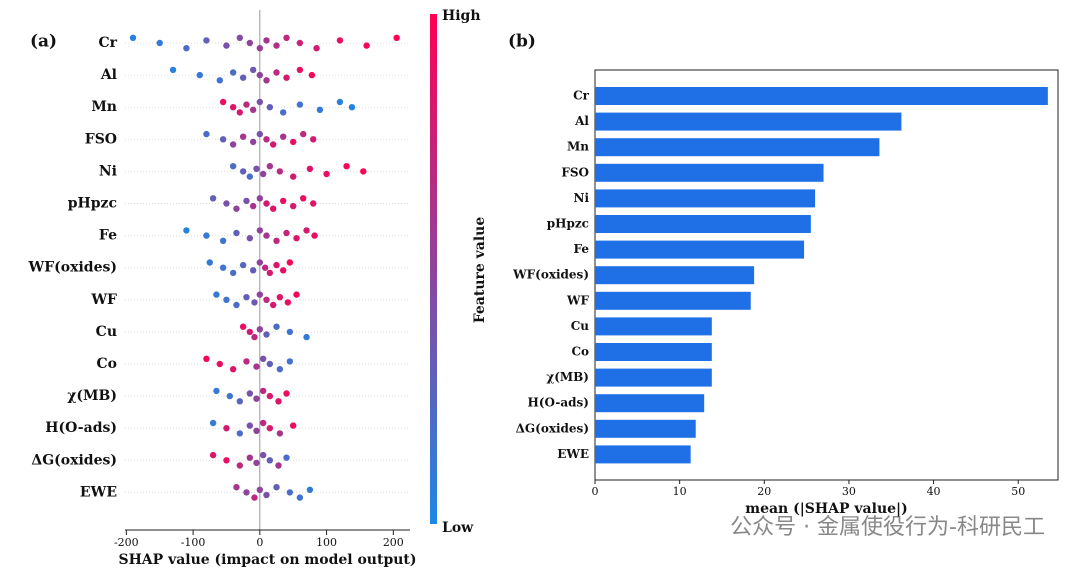 Image resolution: width=1080 pixels, height=571 pixels. Describe the element at coordinates (580, 326) in the screenshot. I see `y-tick-label: Cu` at that location.